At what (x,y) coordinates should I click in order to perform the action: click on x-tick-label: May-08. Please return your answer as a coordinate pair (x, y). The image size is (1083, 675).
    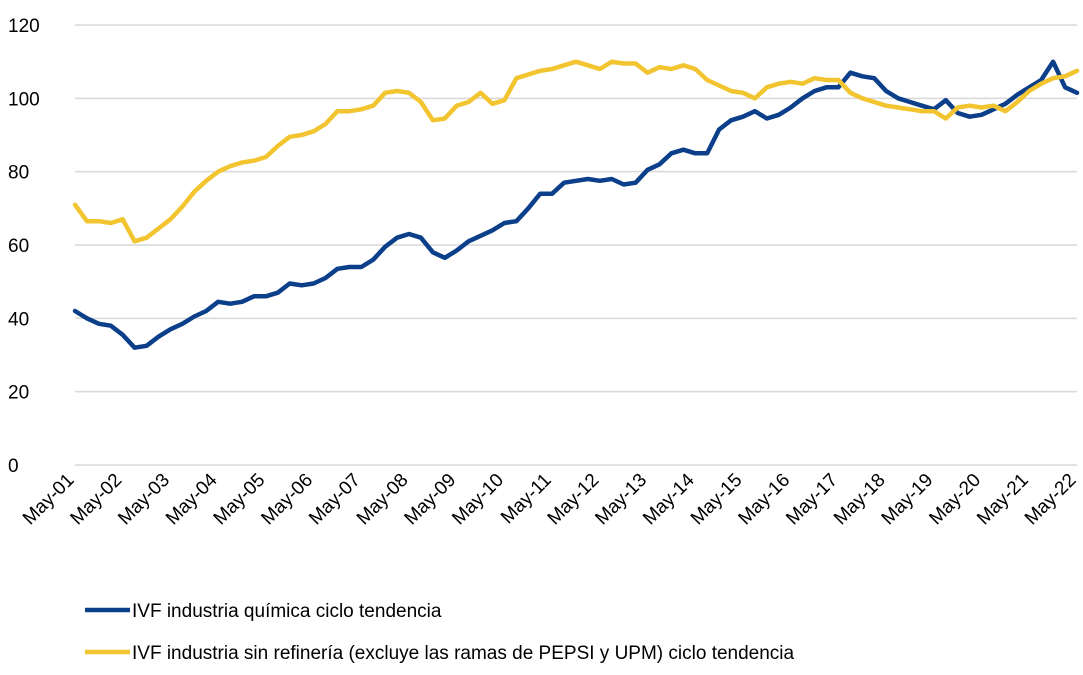
    Looking at the image, I should click on (383, 500).